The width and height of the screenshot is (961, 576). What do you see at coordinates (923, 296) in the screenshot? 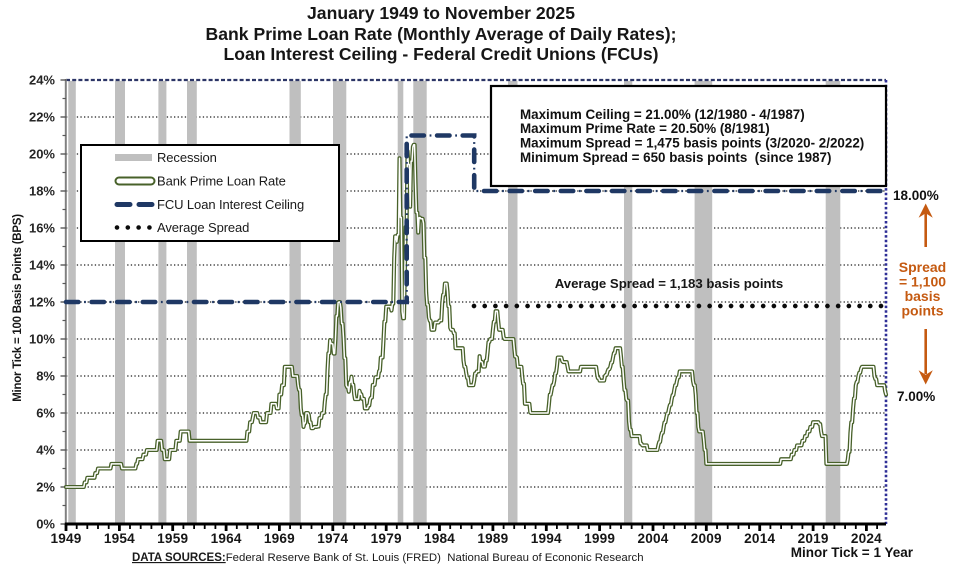
I see `svg-text: basis` at bounding box center [923, 296].